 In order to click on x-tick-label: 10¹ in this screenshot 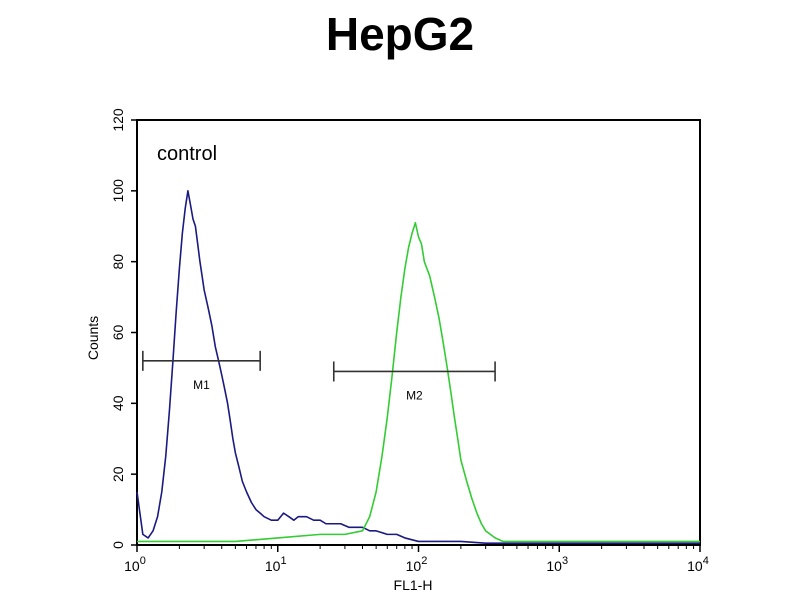, I will do `click(276, 564)`.